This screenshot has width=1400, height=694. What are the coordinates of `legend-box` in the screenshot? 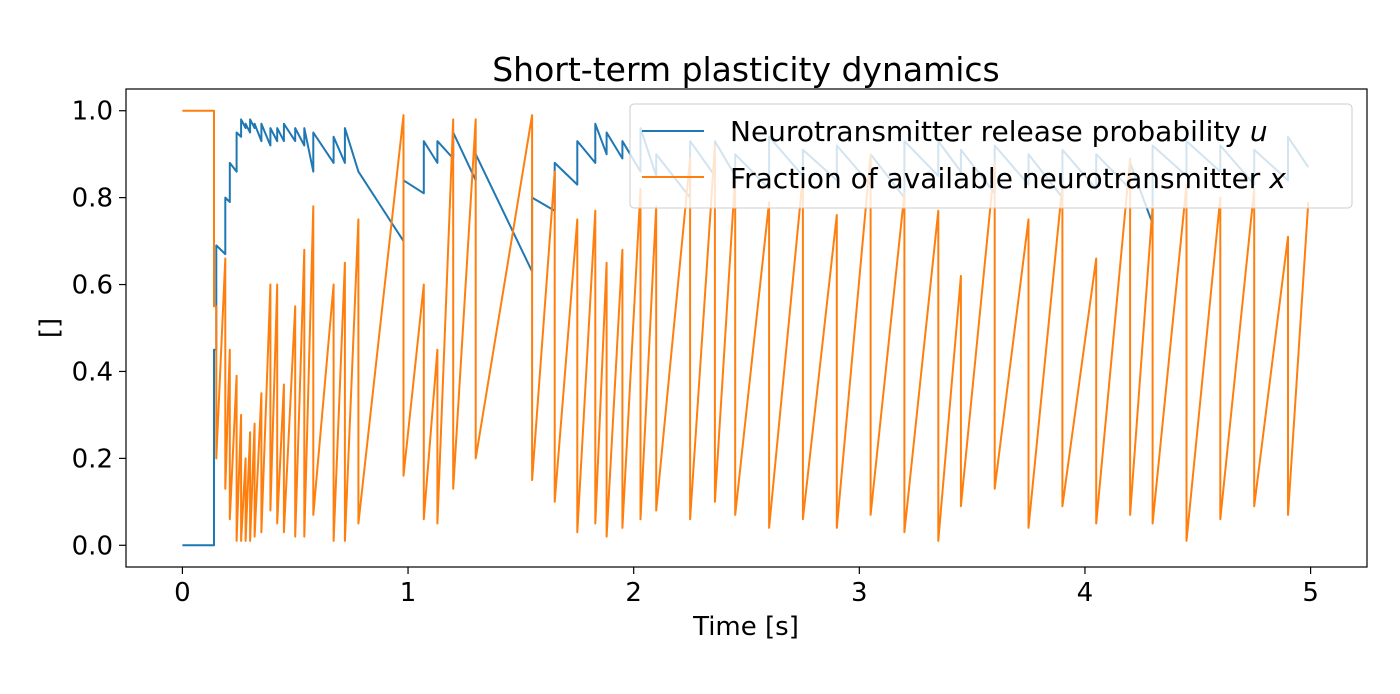 It's located at (991, 156).